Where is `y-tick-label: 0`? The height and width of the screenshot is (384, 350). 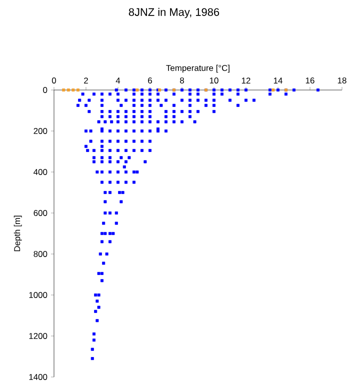
y-tick-label: 0 is located at coordinates (45, 90).